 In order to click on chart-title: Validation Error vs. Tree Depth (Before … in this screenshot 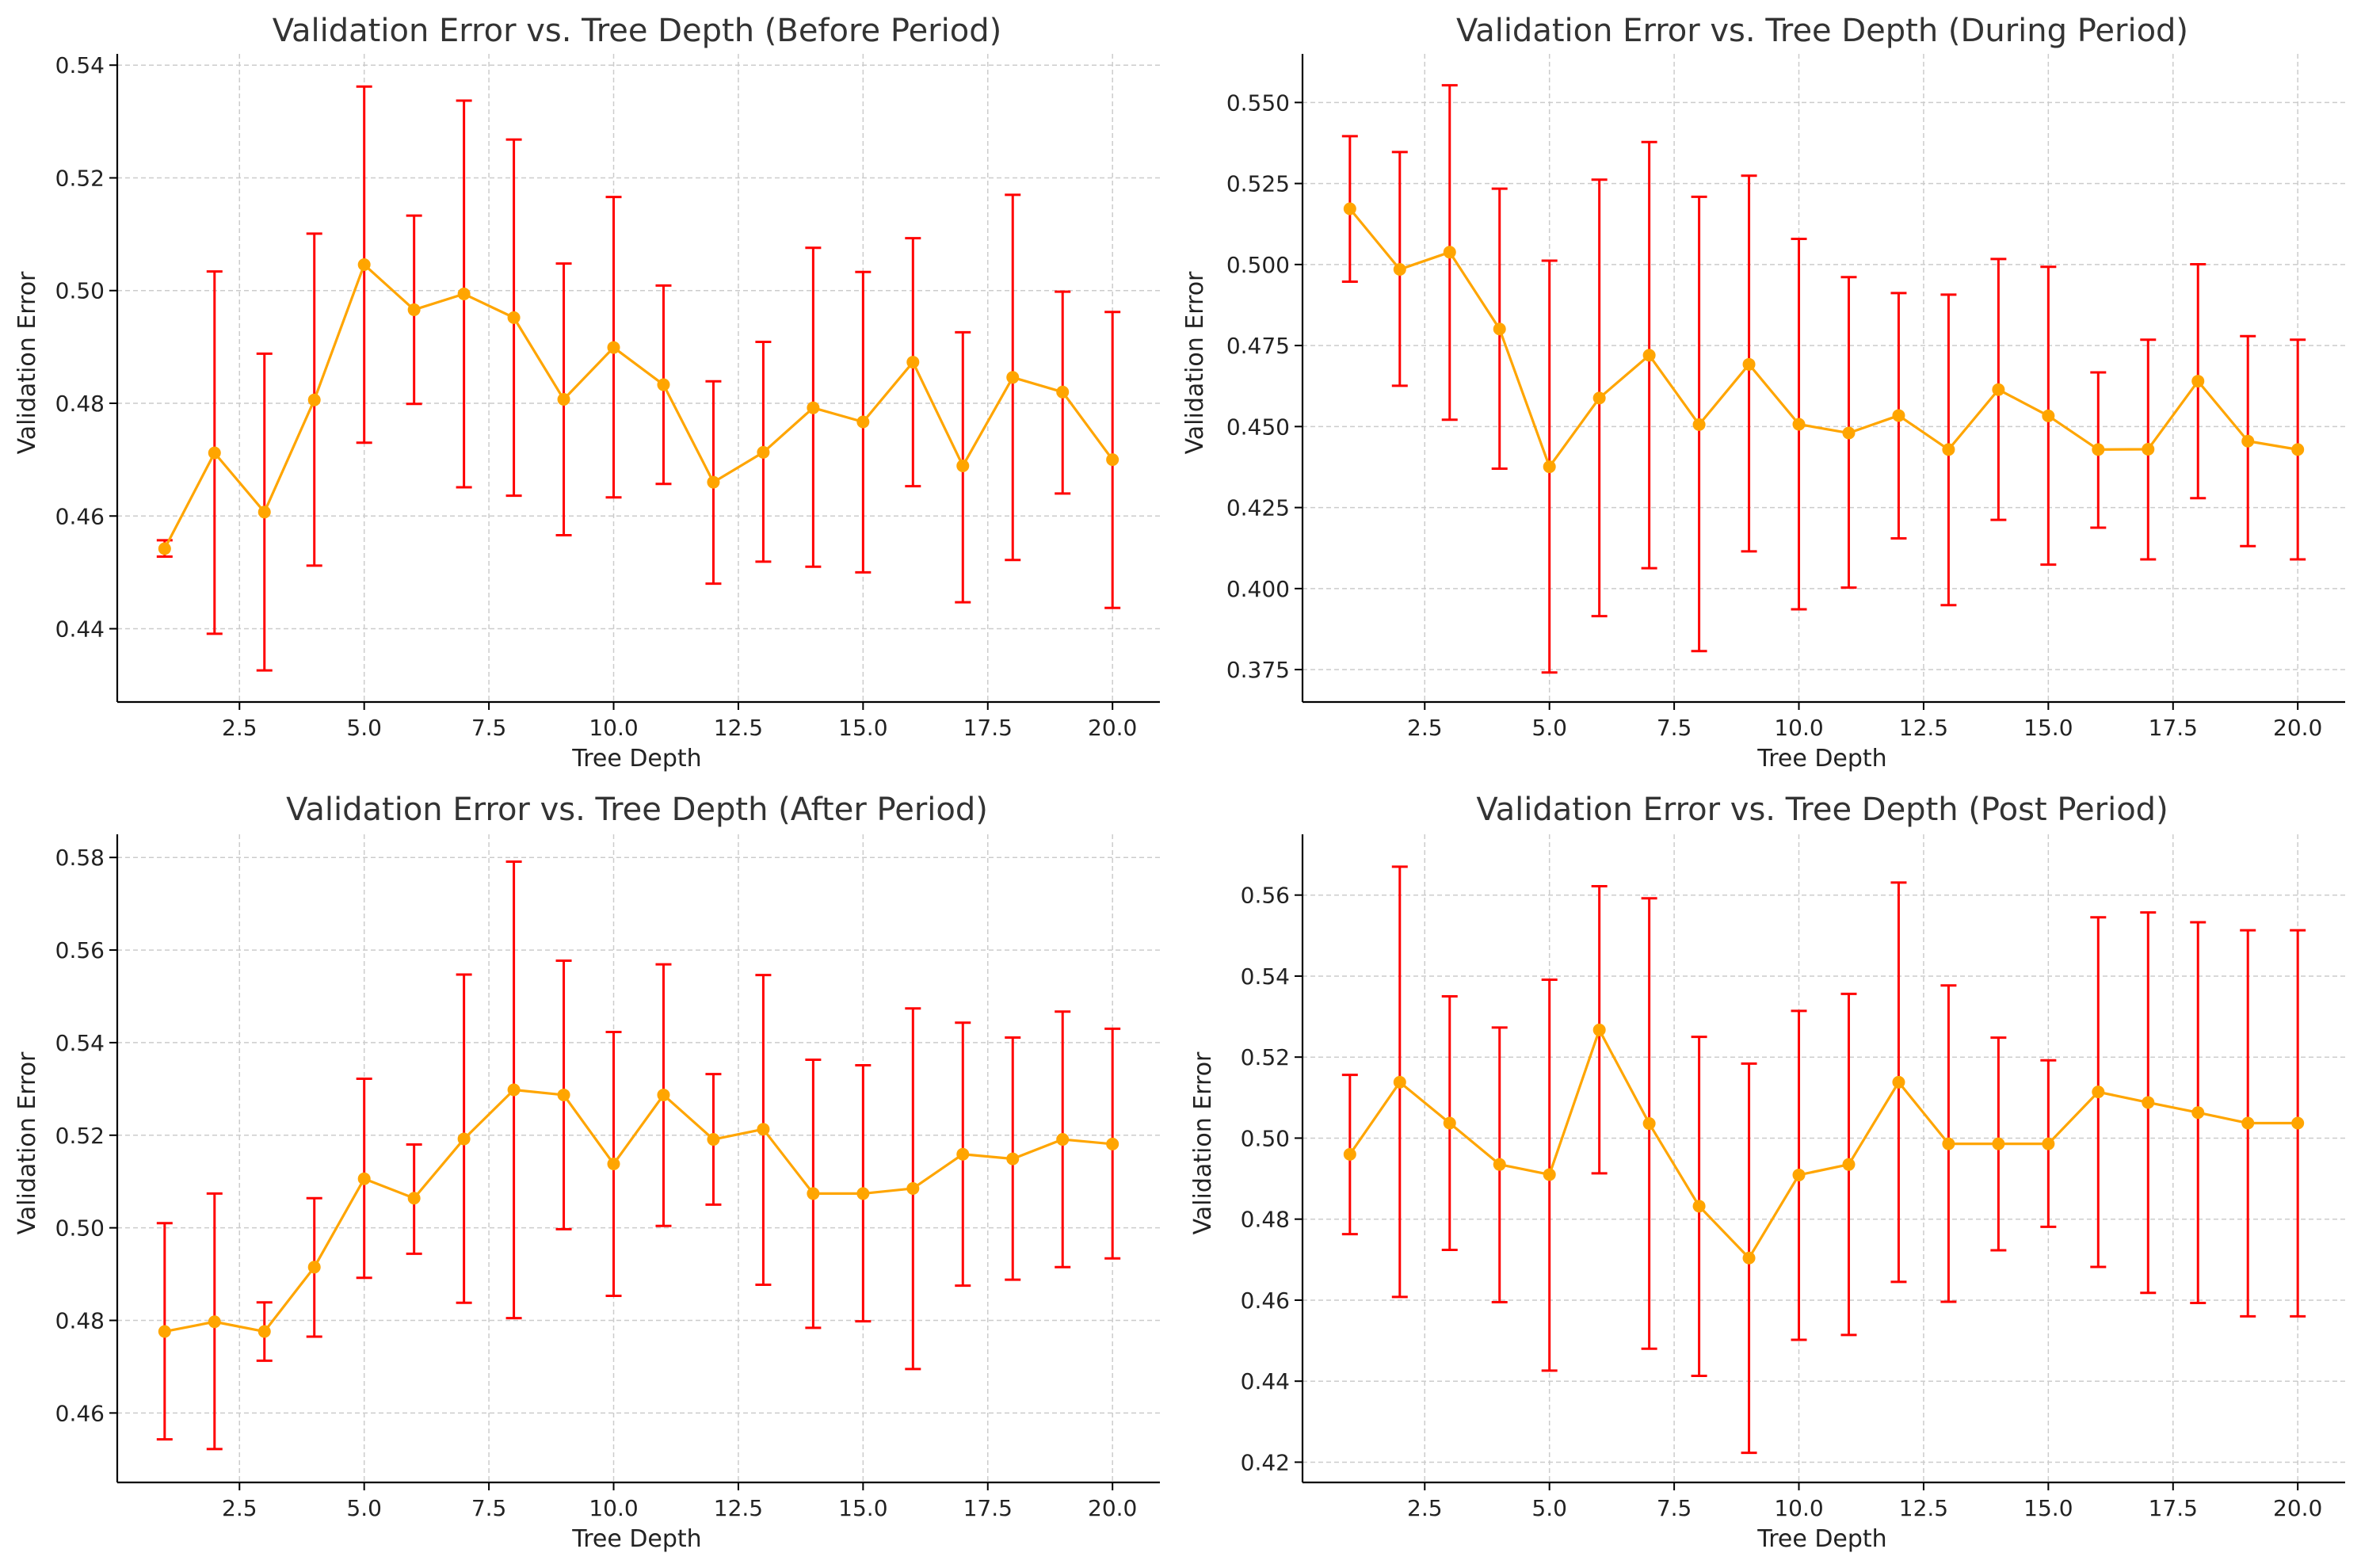, I will do `click(637, 31)`.